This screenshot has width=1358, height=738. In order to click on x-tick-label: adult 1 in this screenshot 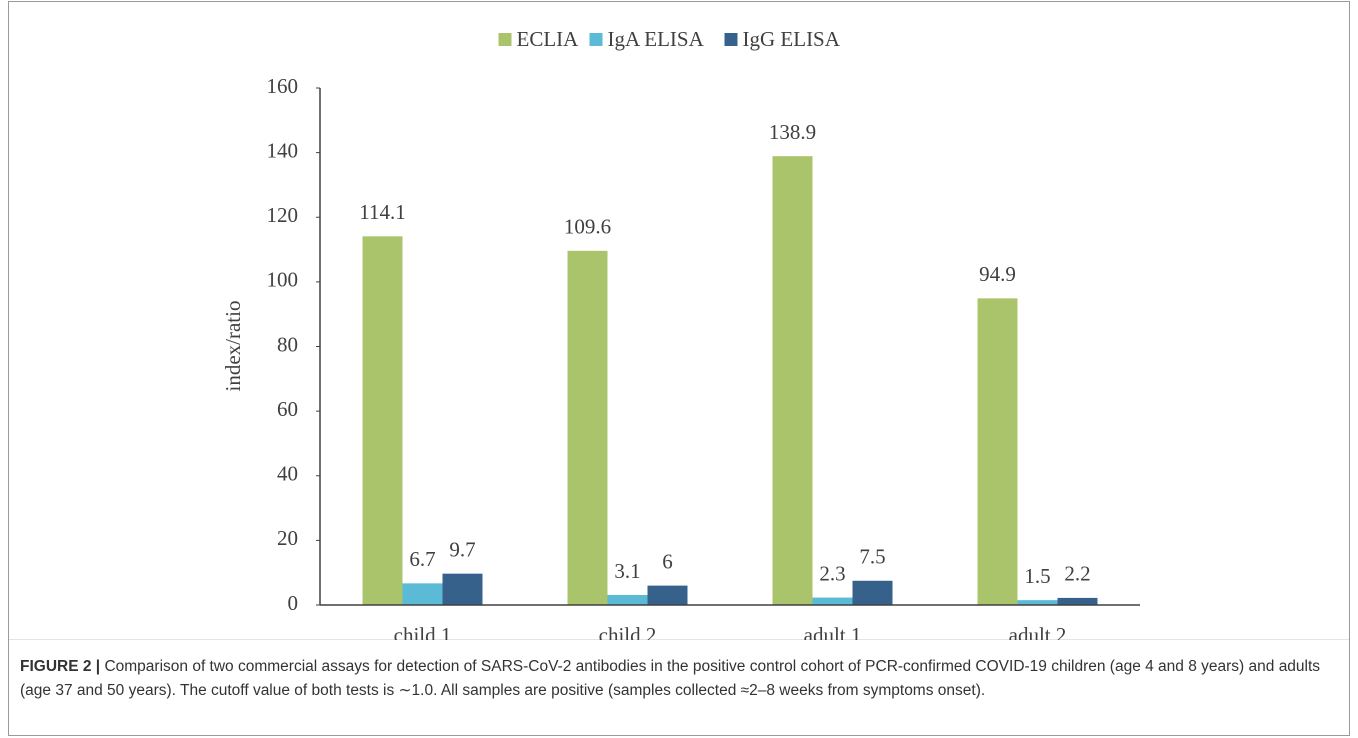, I will do `click(833, 631)`.